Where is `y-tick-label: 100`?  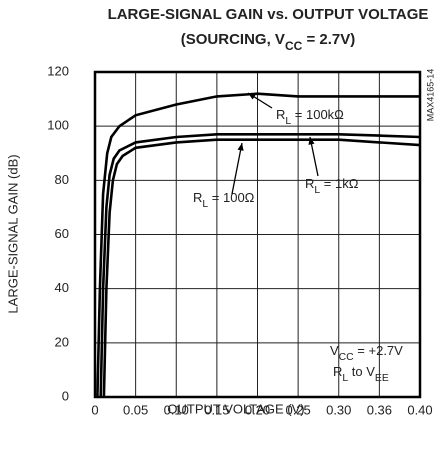 y-tick-label: 100 is located at coordinates (58, 125).